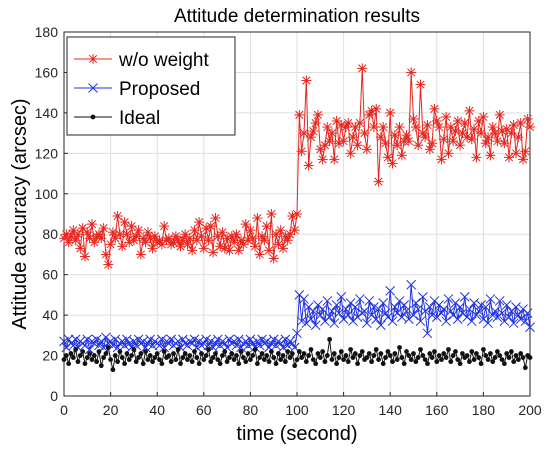 The width and height of the screenshot is (550, 451). Describe the element at coordinates (47, 32) in the screenshot. I see `y-tick-label: 180` at that location.